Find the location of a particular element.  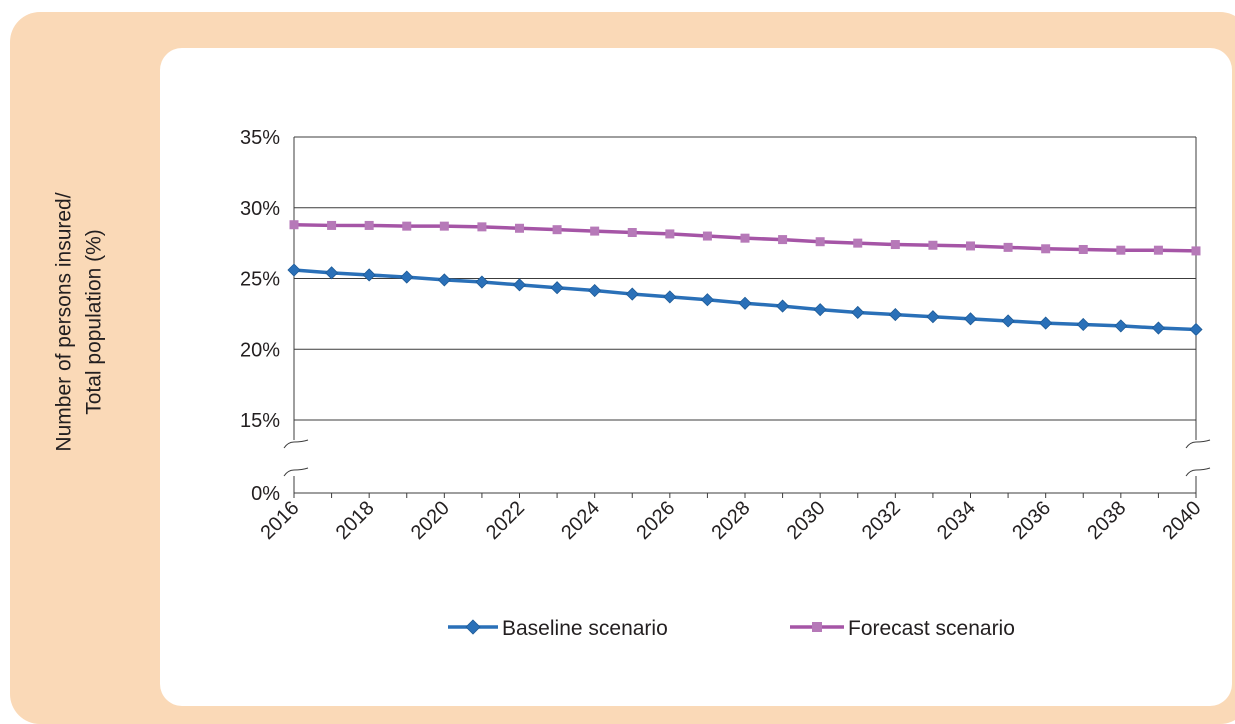

legend-label: Forecast scenario is located at coordinates (931, 628).